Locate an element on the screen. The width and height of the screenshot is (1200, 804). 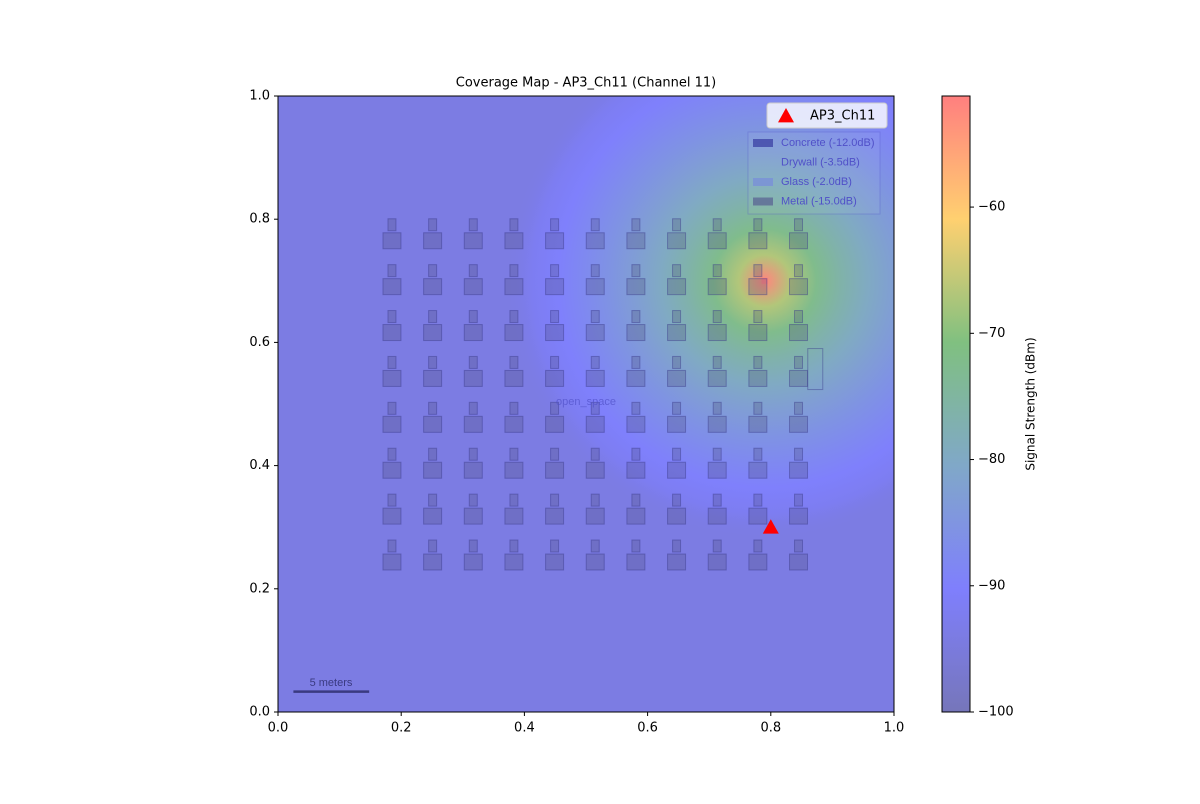
colorbar-tick-label: −80 is located at coordinates (991, 459).